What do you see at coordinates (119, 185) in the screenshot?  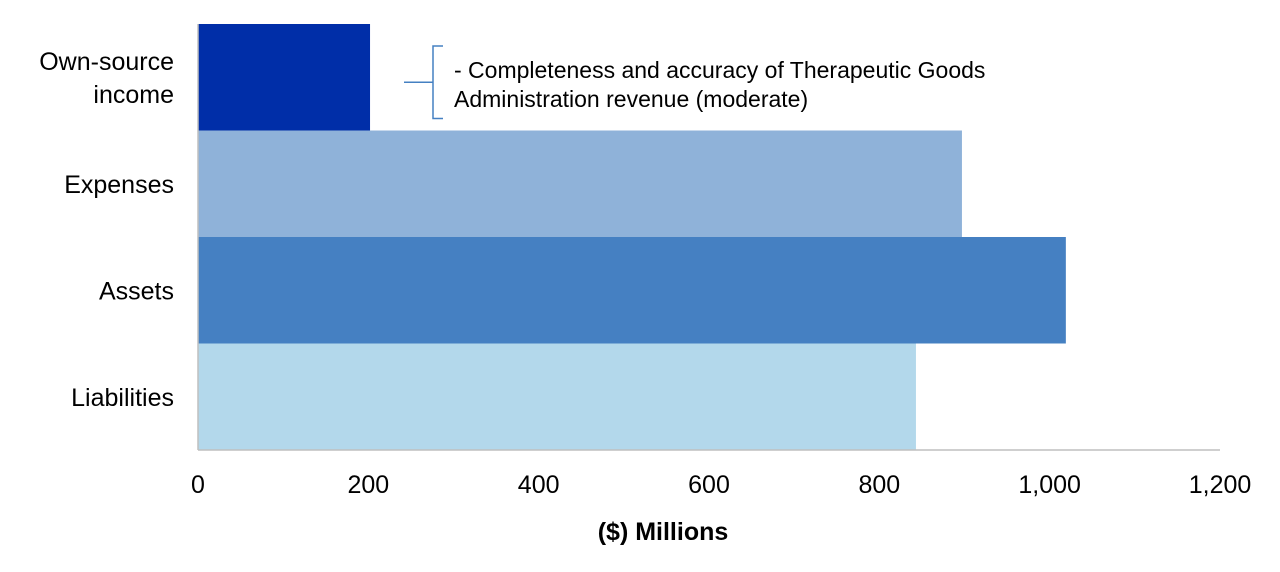 I see `category-label-expenses: Expenses` at bounding box center [119, 185].